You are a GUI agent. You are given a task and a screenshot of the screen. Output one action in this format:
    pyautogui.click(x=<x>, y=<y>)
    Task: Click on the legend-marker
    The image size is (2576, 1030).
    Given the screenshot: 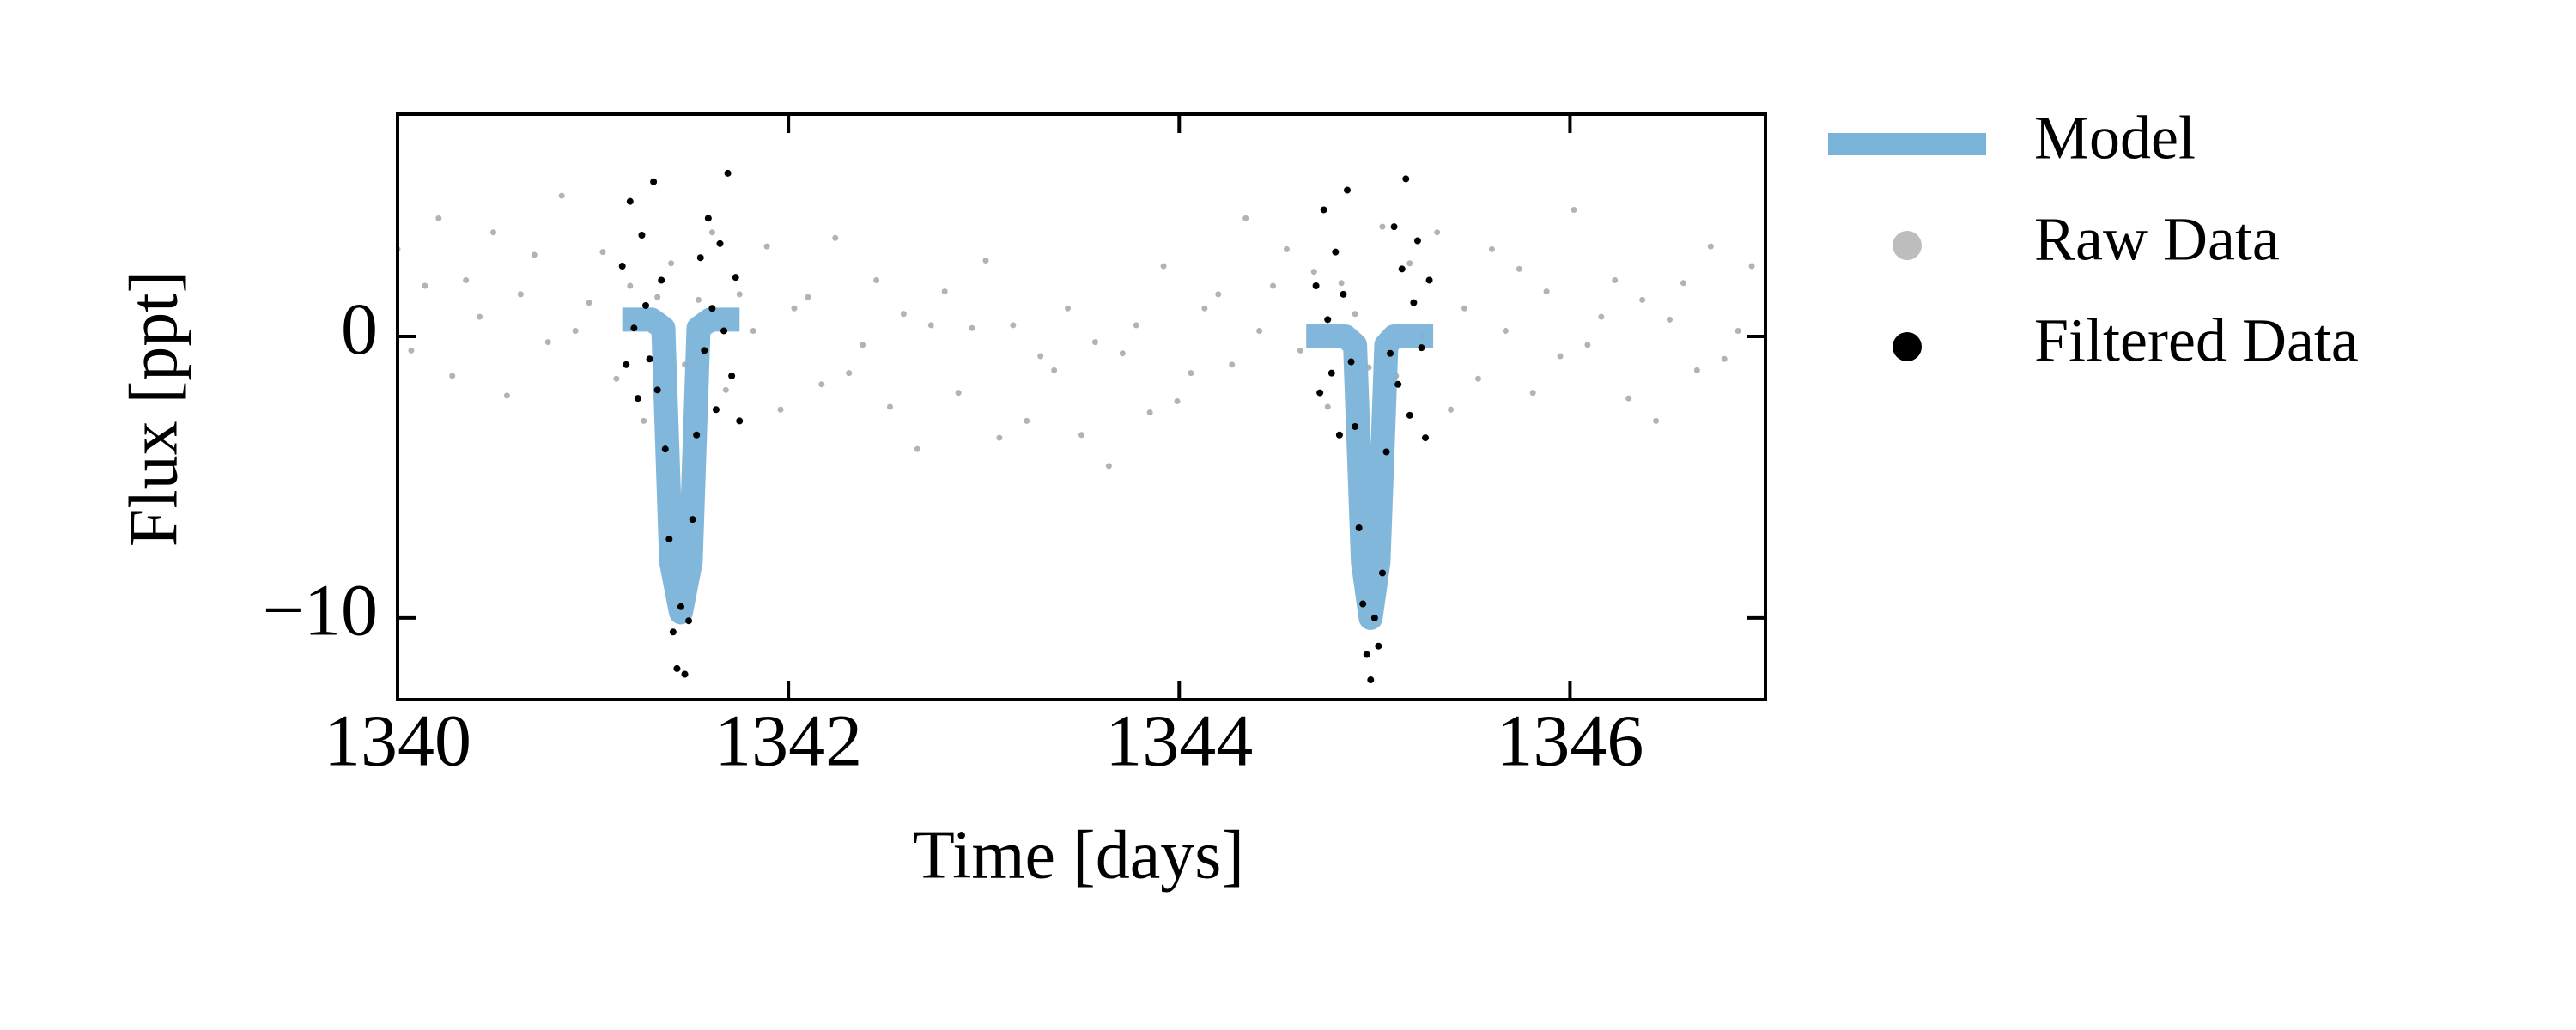 What is the action you would take?
    pyautogui.click(x=1908, y=346)
    